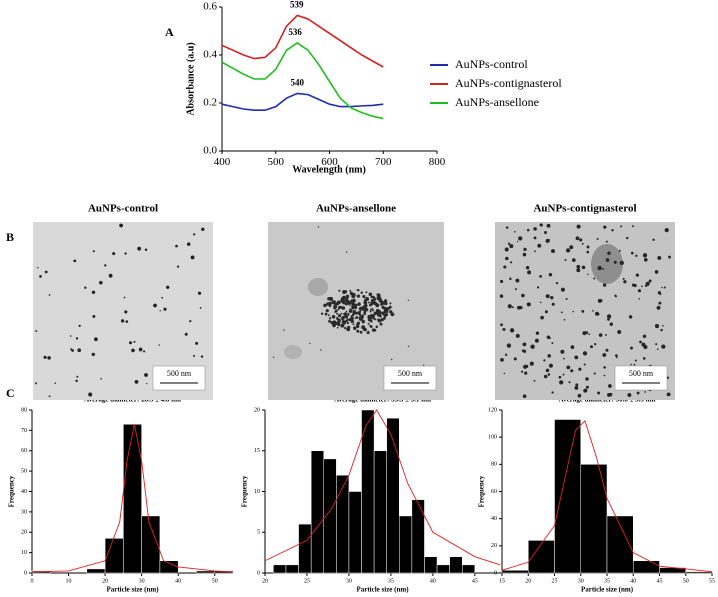  I want to click on y-tick-label: 5, so click(258, 533).